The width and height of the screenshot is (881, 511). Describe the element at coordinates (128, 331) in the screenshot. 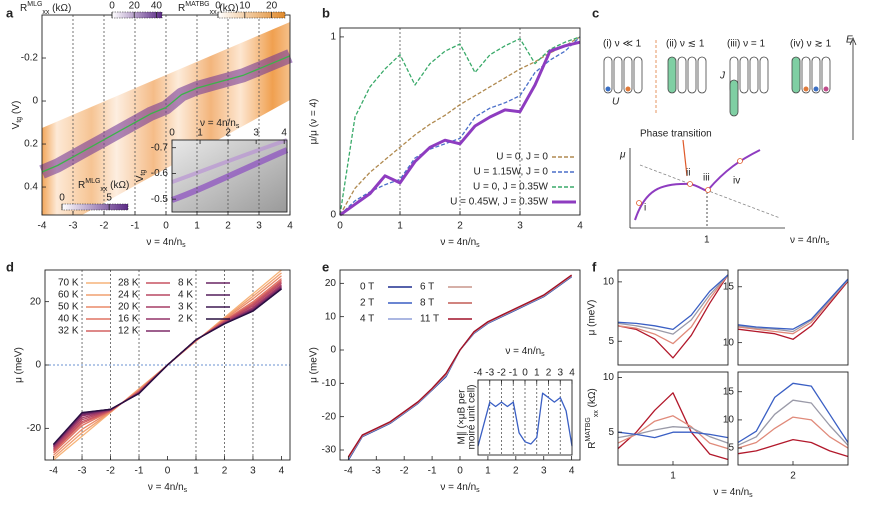

I see `legend-label: 12 K` at that location.